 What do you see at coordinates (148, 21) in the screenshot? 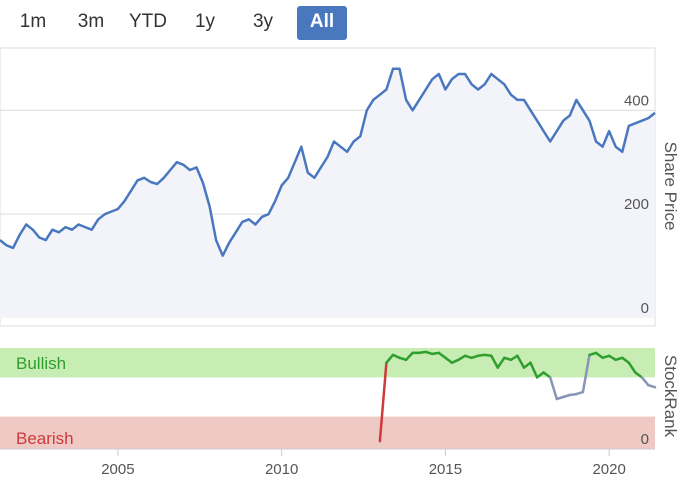
I see `range-button-ytd: YTD` at bounding box center [148, 21].